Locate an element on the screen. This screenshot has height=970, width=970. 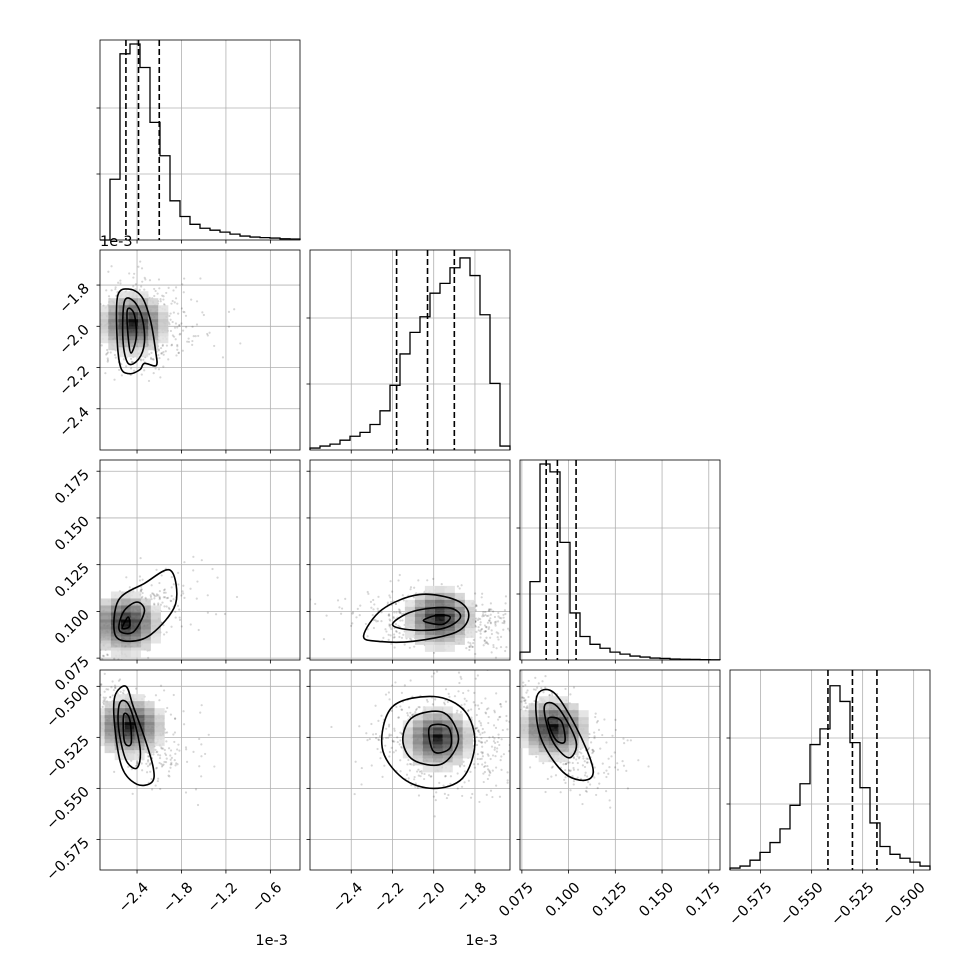
panel-frame is located at coordinates (200, 350).